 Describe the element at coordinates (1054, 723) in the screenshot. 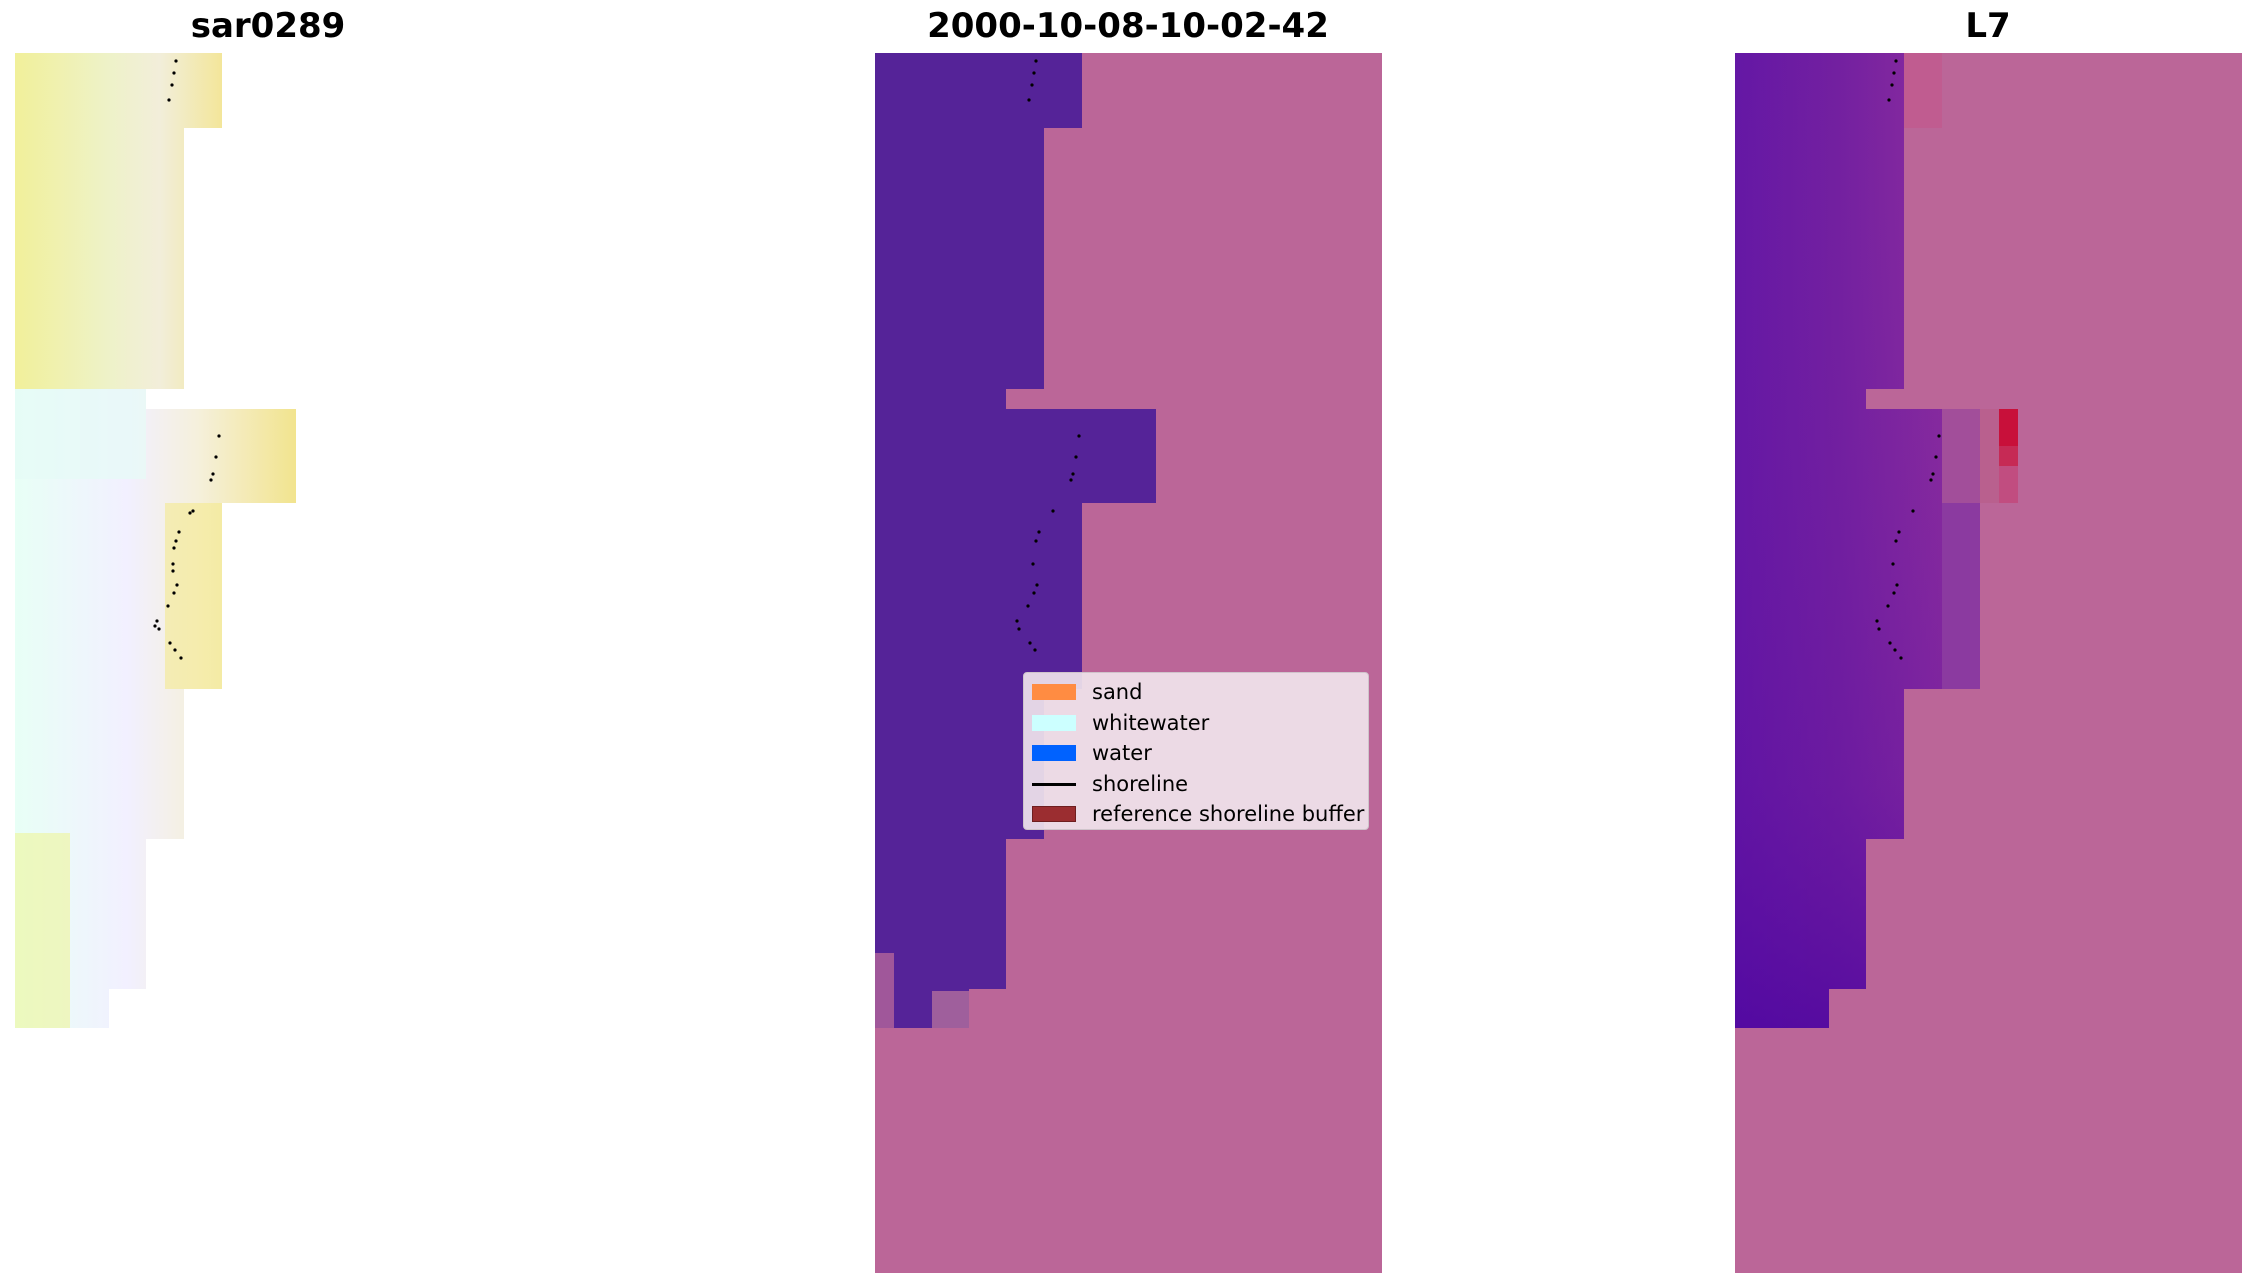

I see `legend-swatch-whitewater` at that location.